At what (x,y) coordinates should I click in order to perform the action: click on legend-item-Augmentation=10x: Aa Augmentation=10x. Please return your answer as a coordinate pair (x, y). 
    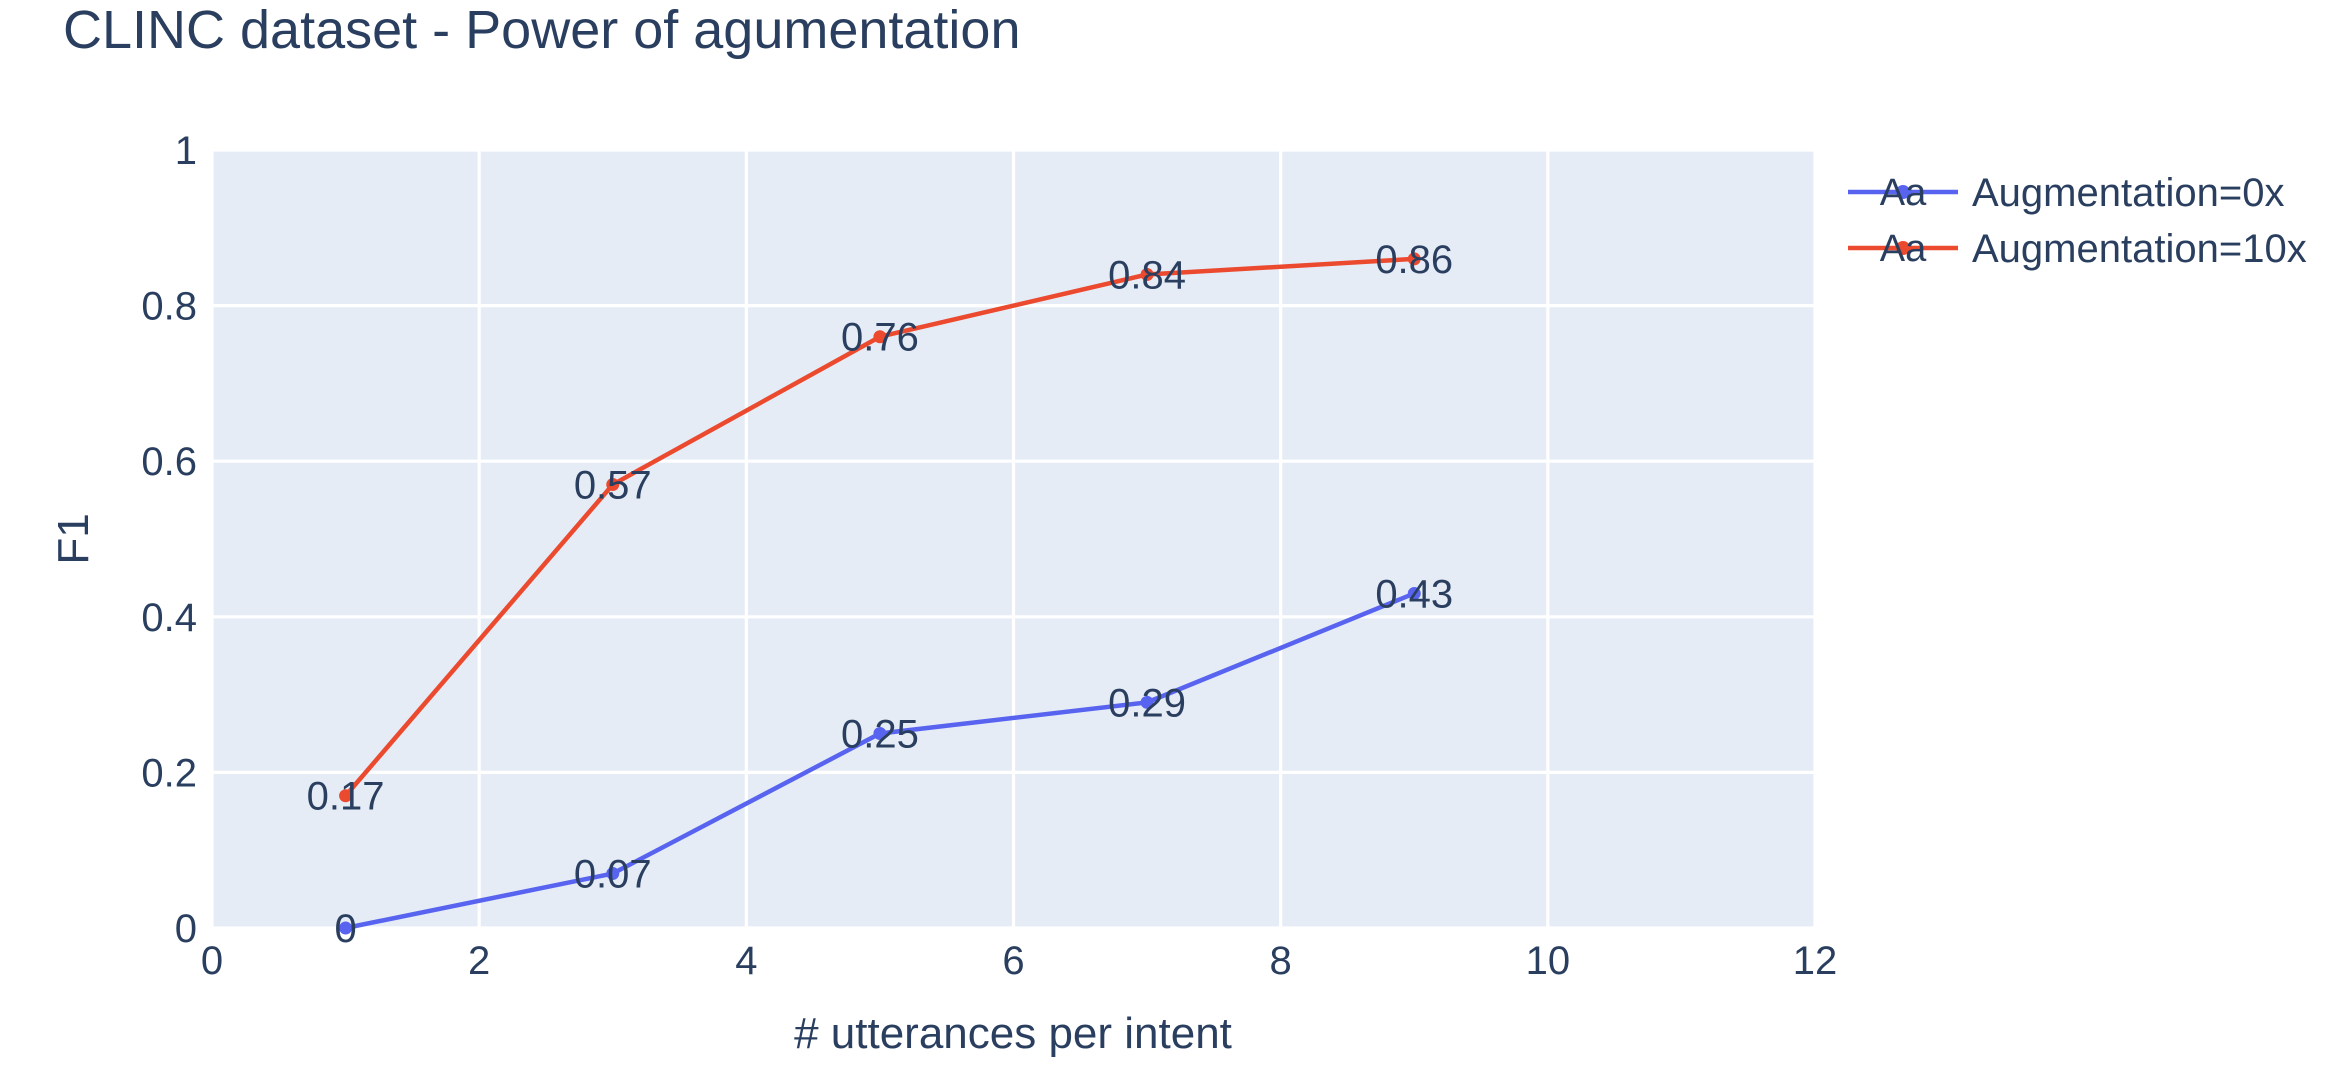
    Looking at the image, I should click on (2077, 249).